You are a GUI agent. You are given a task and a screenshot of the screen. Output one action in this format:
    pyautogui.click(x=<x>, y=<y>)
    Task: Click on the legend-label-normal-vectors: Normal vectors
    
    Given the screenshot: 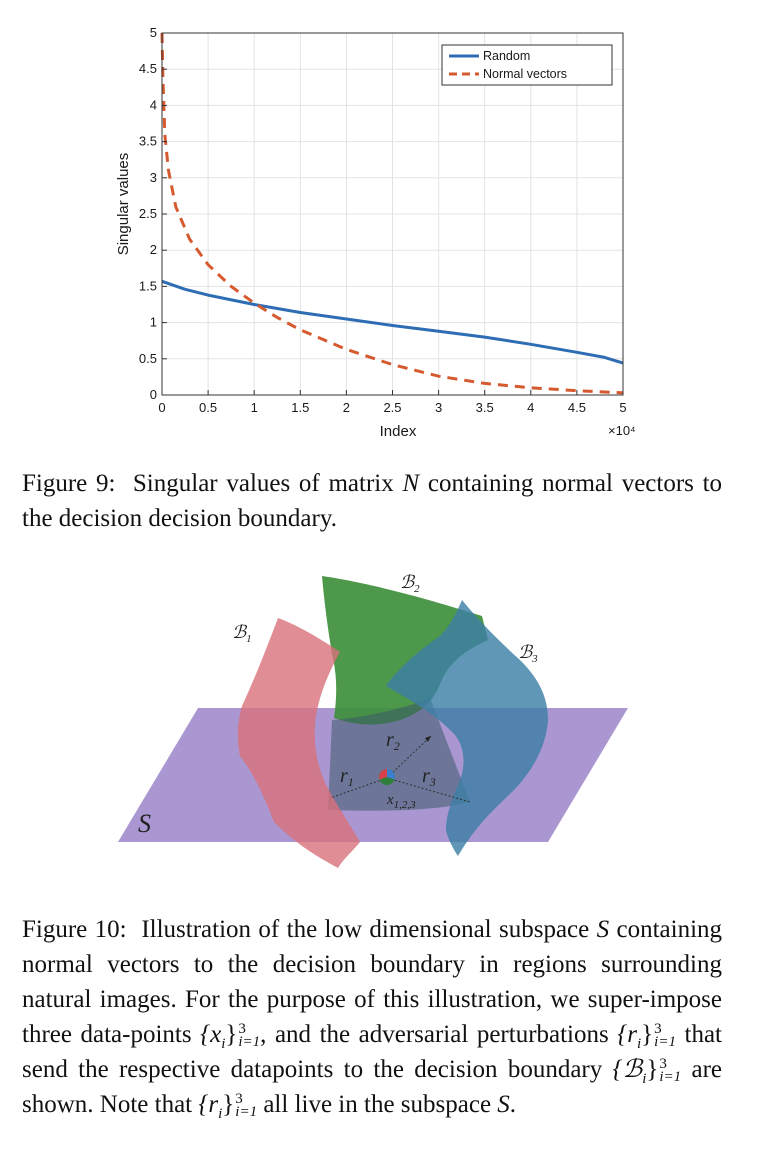 What is the action you would take?
    pyautogui.click(x=525, y=74)
    